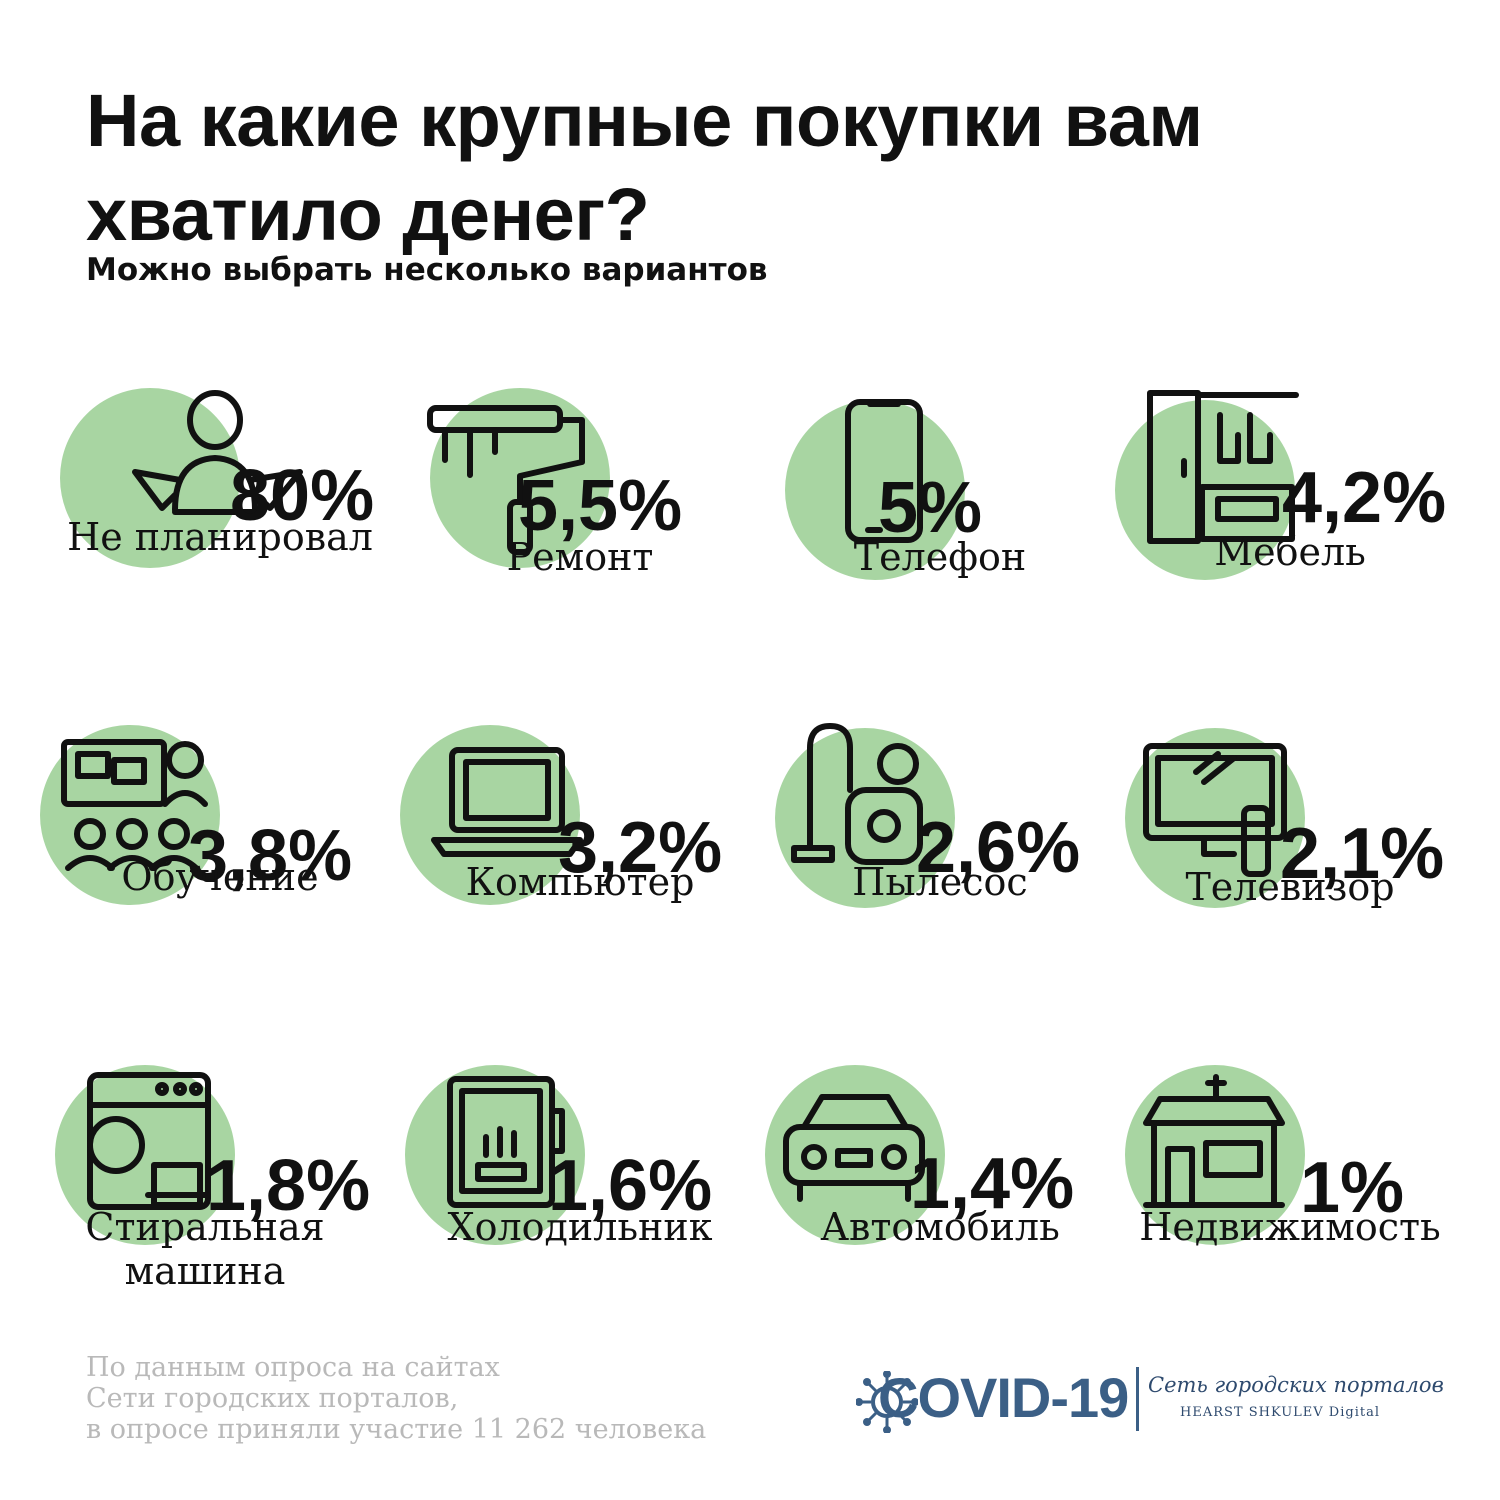  Describe the element at coordinates (1352, 1188) in the screenshot. I see `value-label: 1%` at that location.